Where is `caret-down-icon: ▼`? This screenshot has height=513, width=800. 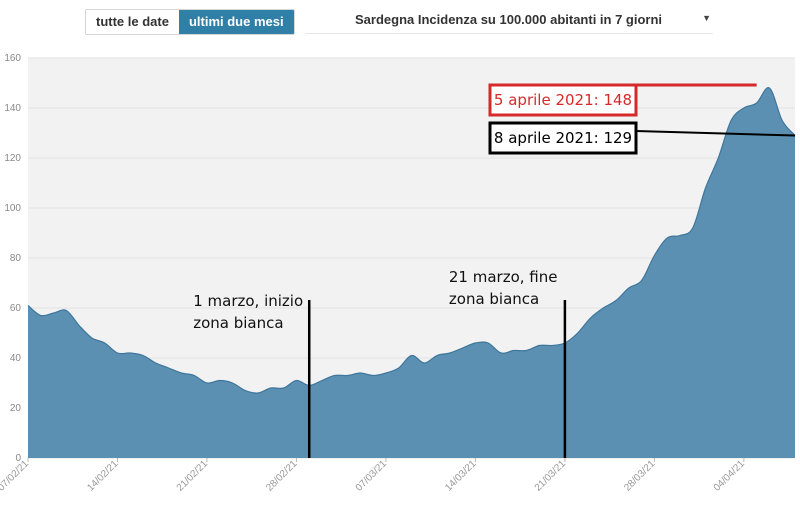 caret-down-icon: ▼ is located at coordinates (706, 18).